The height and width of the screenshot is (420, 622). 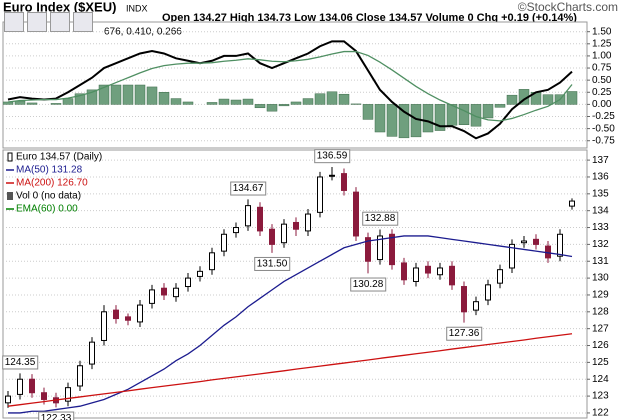 I want to click on title: Euro Index ($XEU), so click(x=59, y=7).